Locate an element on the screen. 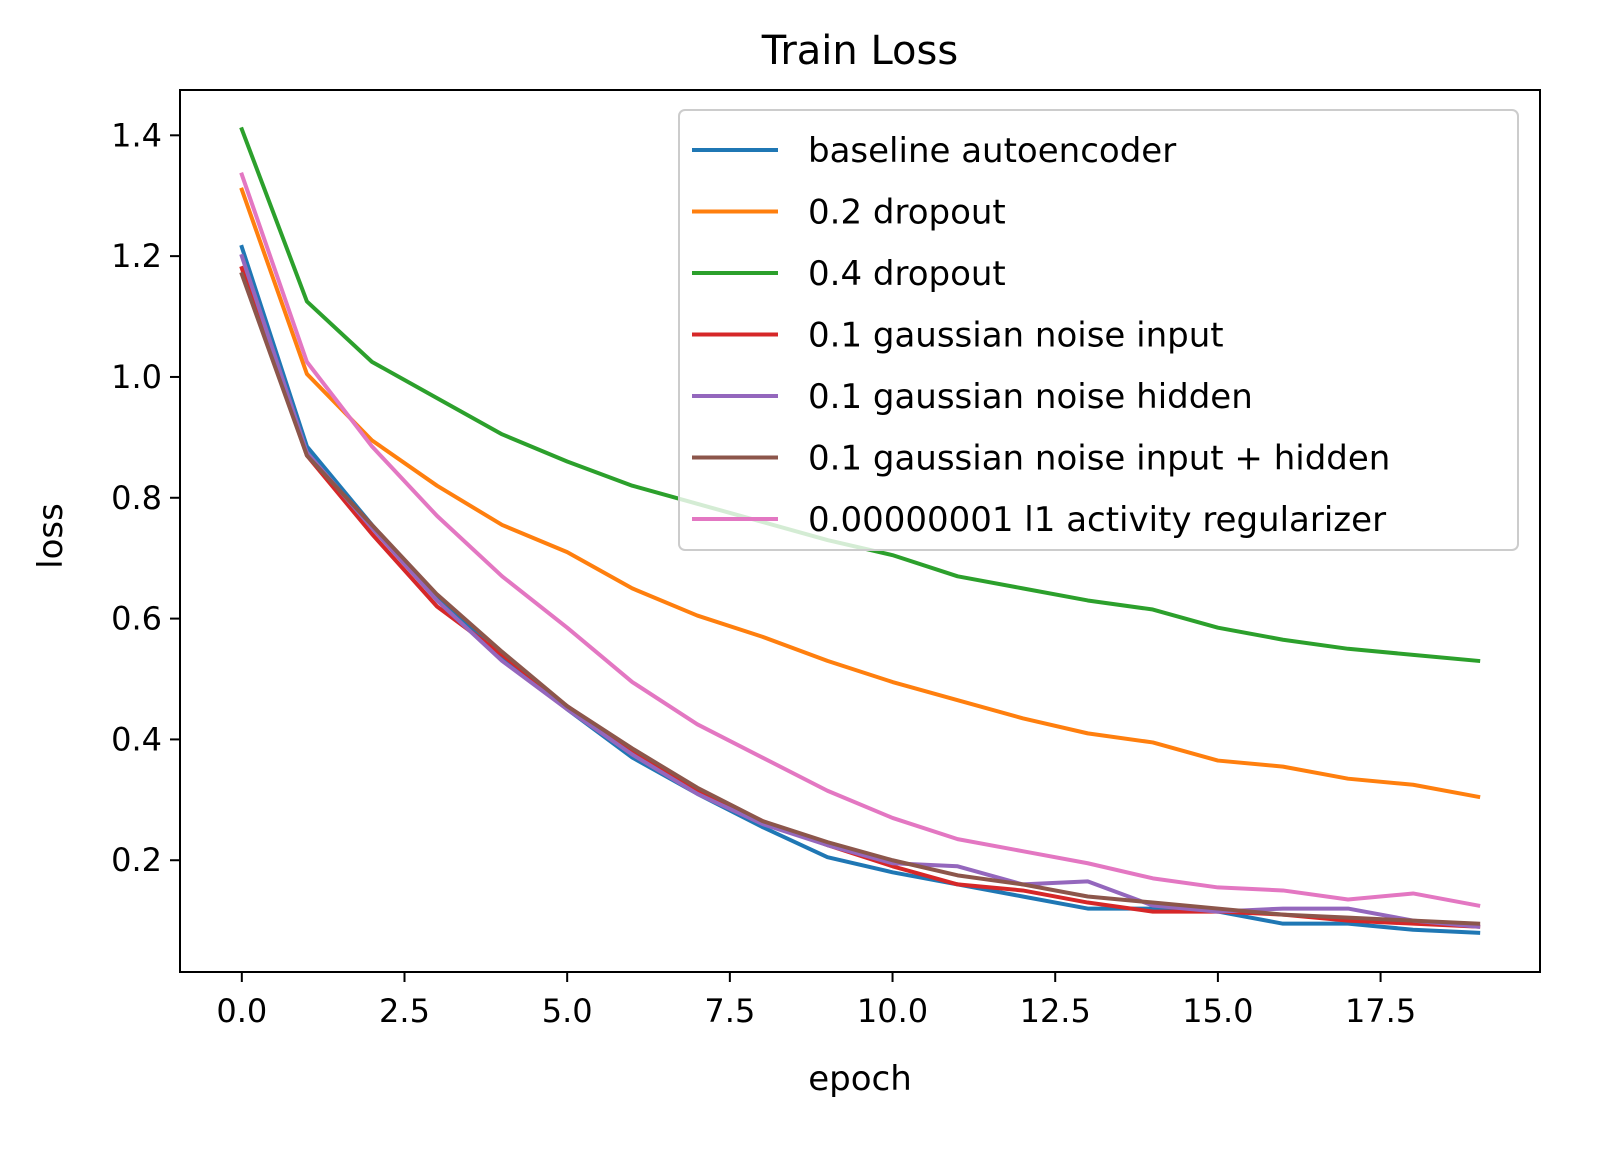 Image resolution: width=1609 pixels, height=1158 pixels. y-tick-label: 1.0 is located at coordinates (136, 377).